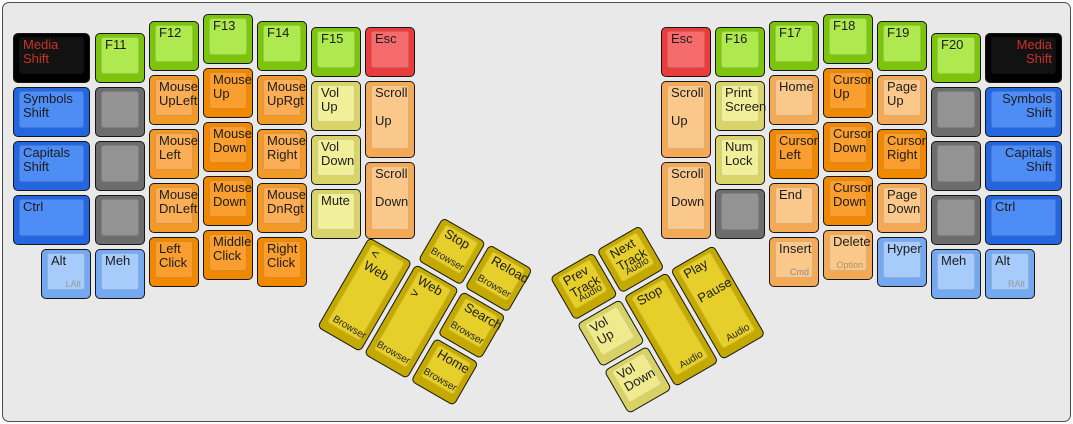  I want to click on keycap-face: Vol Up, so click(609, 331).